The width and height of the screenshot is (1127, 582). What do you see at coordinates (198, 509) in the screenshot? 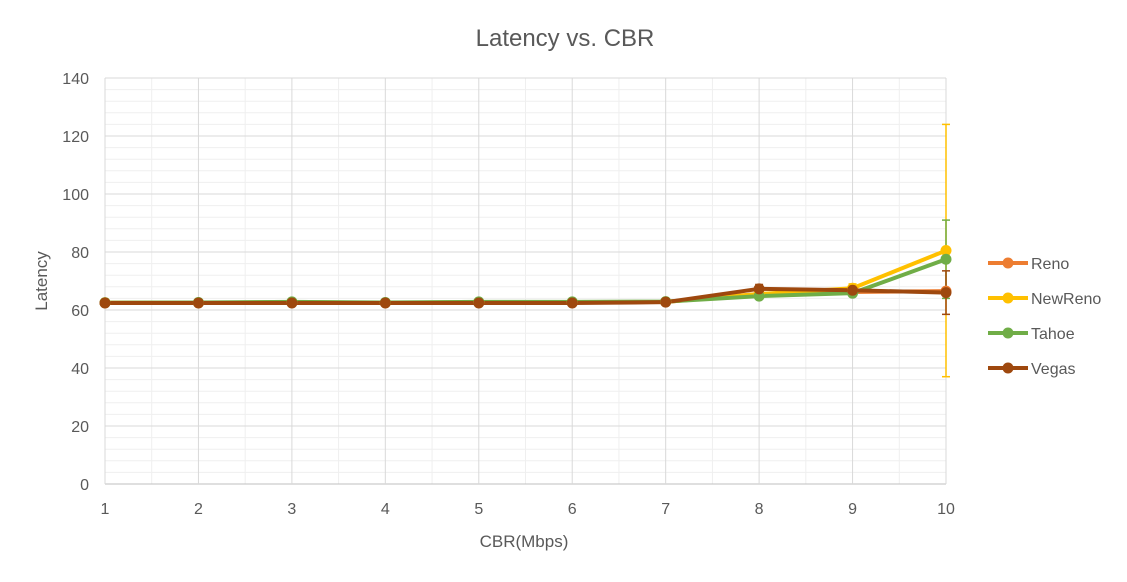
I see `x-tick-label: 2` at bounding box center [198, 509].